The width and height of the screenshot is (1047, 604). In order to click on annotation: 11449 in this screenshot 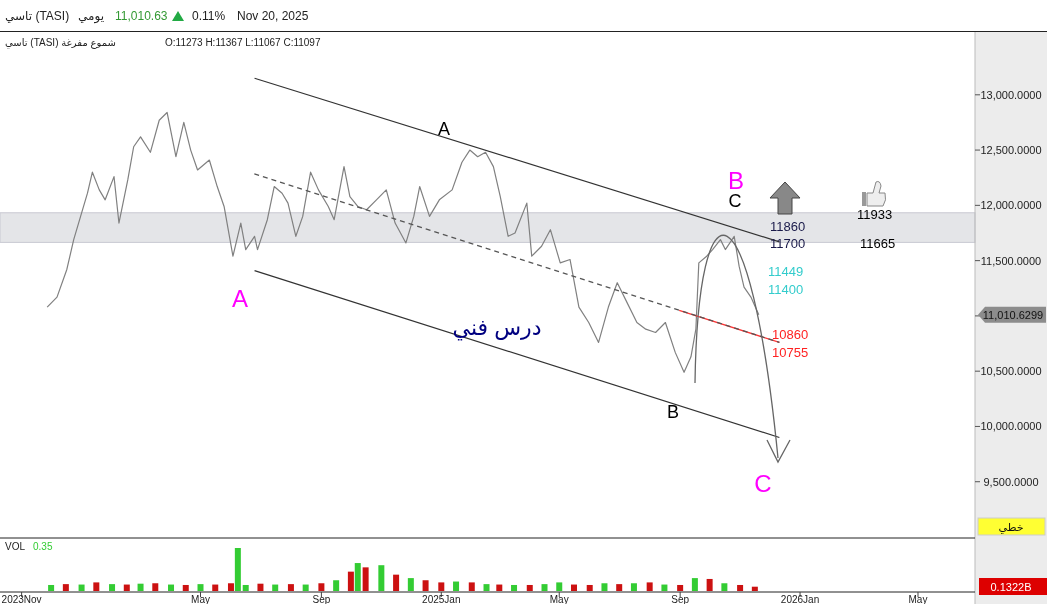, I will do `click(786, 271)`.